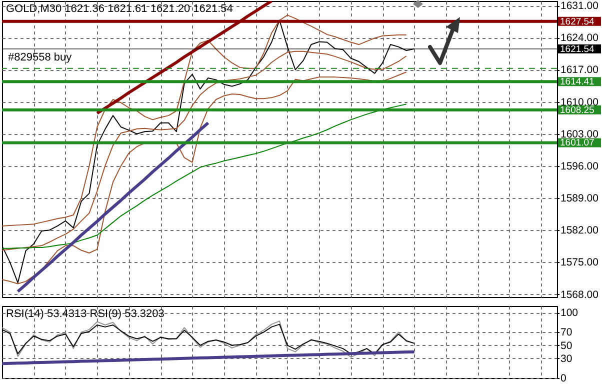 The width and height of the screenshot is (602, 387). Describe the element at coordinates (577, 49) in the screenshot. I see `ref-line-label: 1621.54` at that location.